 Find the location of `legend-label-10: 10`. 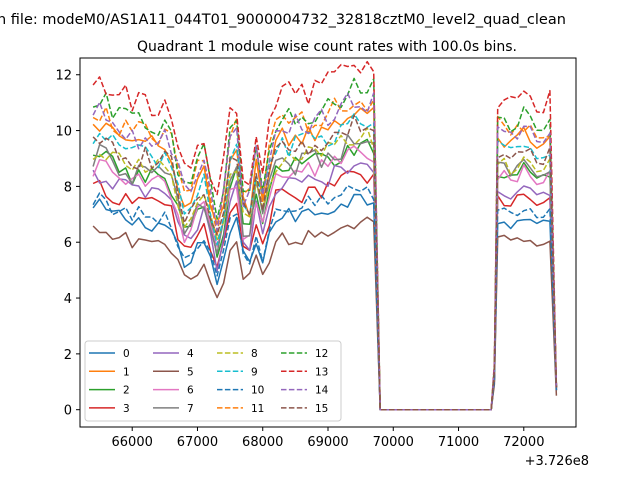

legend-label-10: 10 is located at coordinates (257, 391).